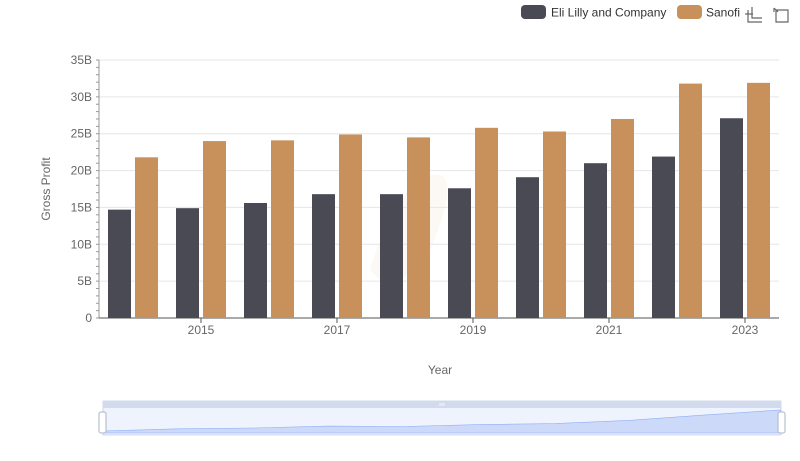 The width and height of the screenshot is (800, 461). I want to click on slider-overview-area, so click(442, 421).